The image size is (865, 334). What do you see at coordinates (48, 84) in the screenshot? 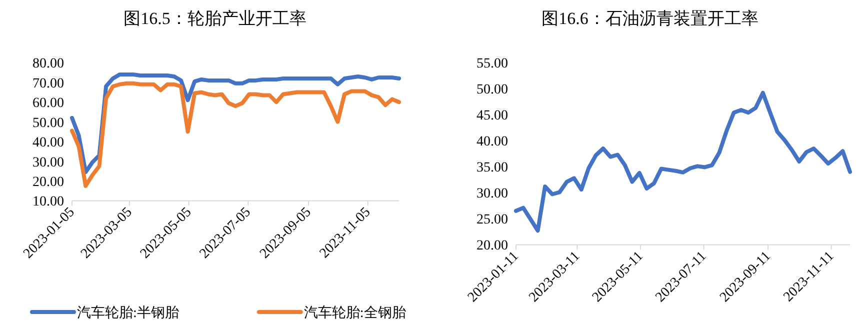
I see `y-tick-label: 70.00` at bounding box center [48, 84].